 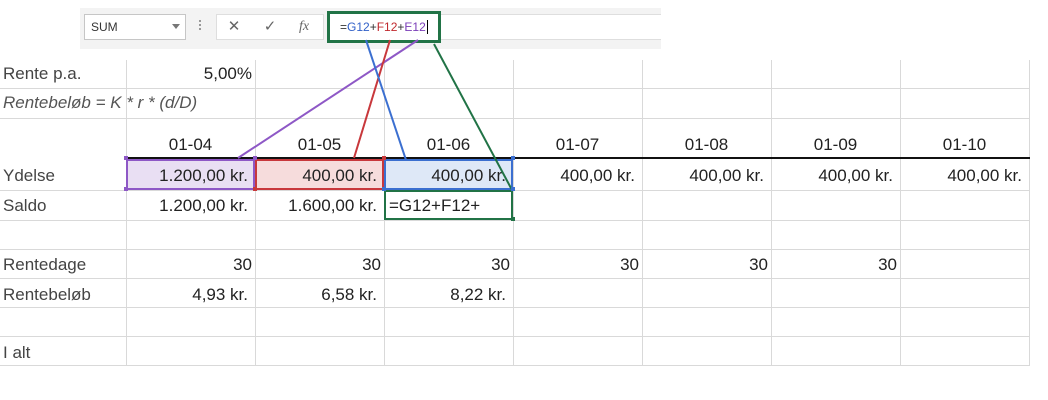 I want to click on formula-ref-g12: G12, so click(x=358, y=27).